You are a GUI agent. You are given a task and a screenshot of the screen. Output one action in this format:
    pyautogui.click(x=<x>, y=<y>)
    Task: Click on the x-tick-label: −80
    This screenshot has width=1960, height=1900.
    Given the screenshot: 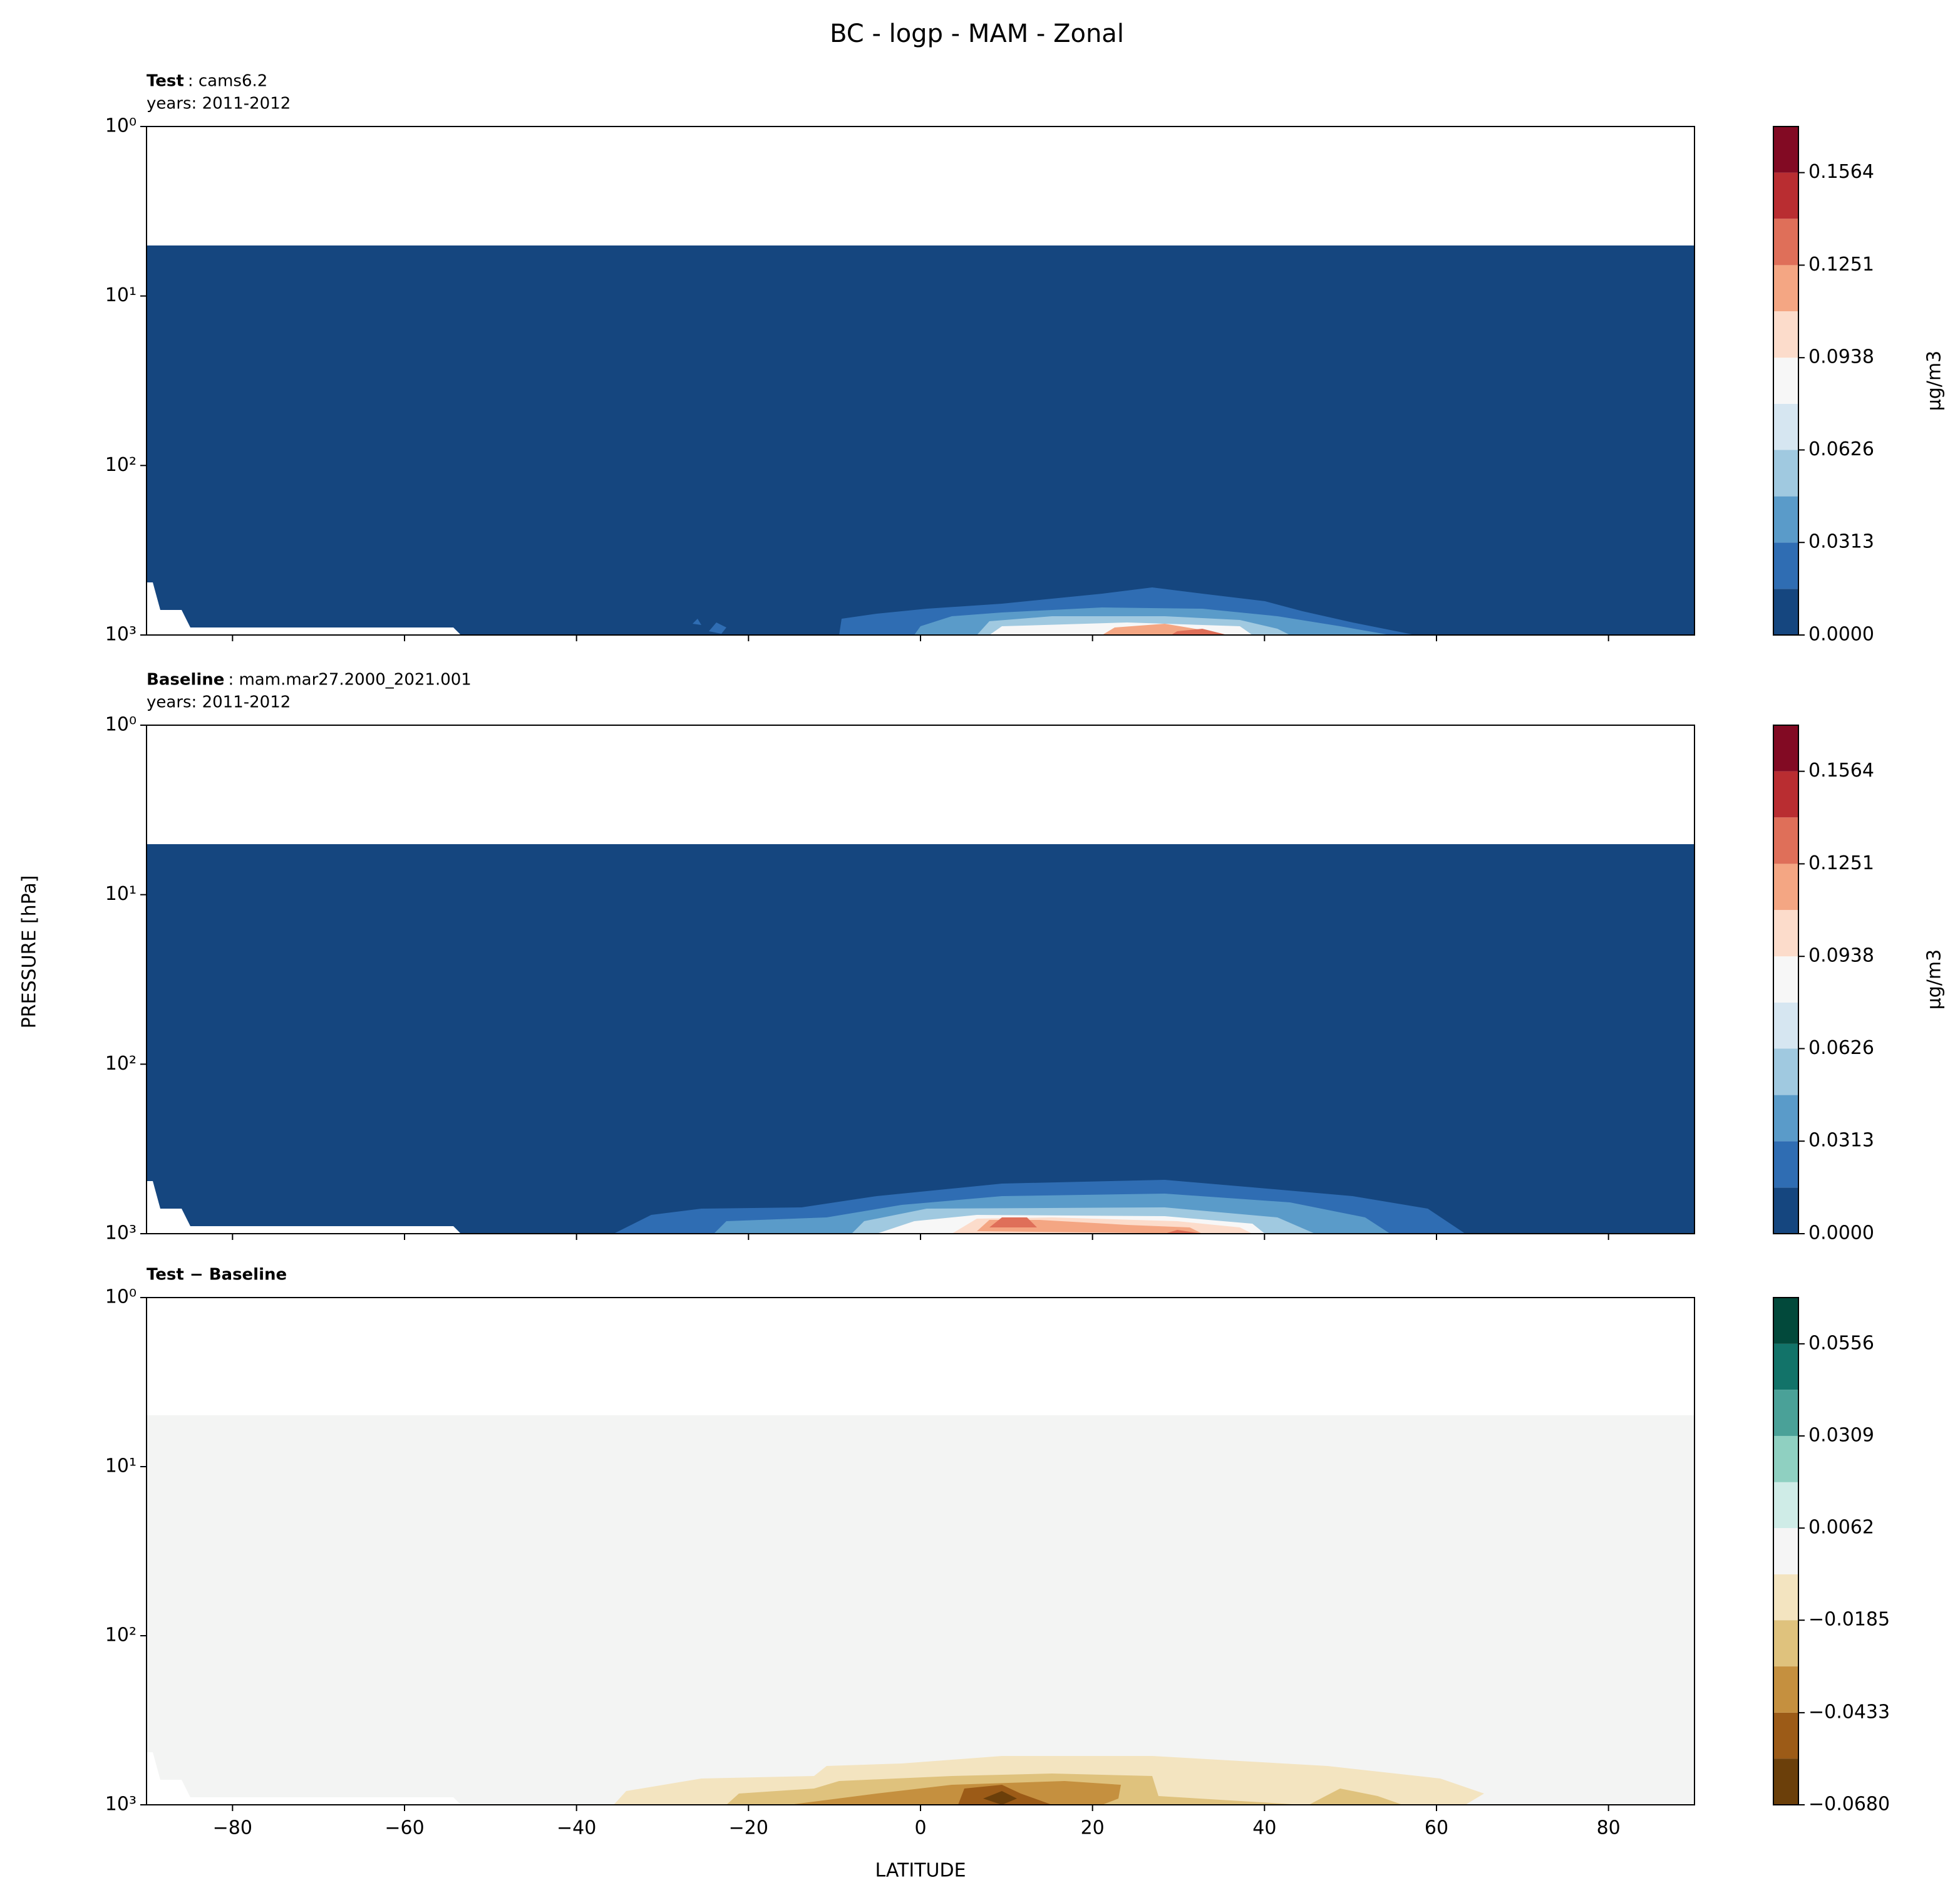 What is the action you would take?
    pyautogui.click(x=232, y=1828)
    